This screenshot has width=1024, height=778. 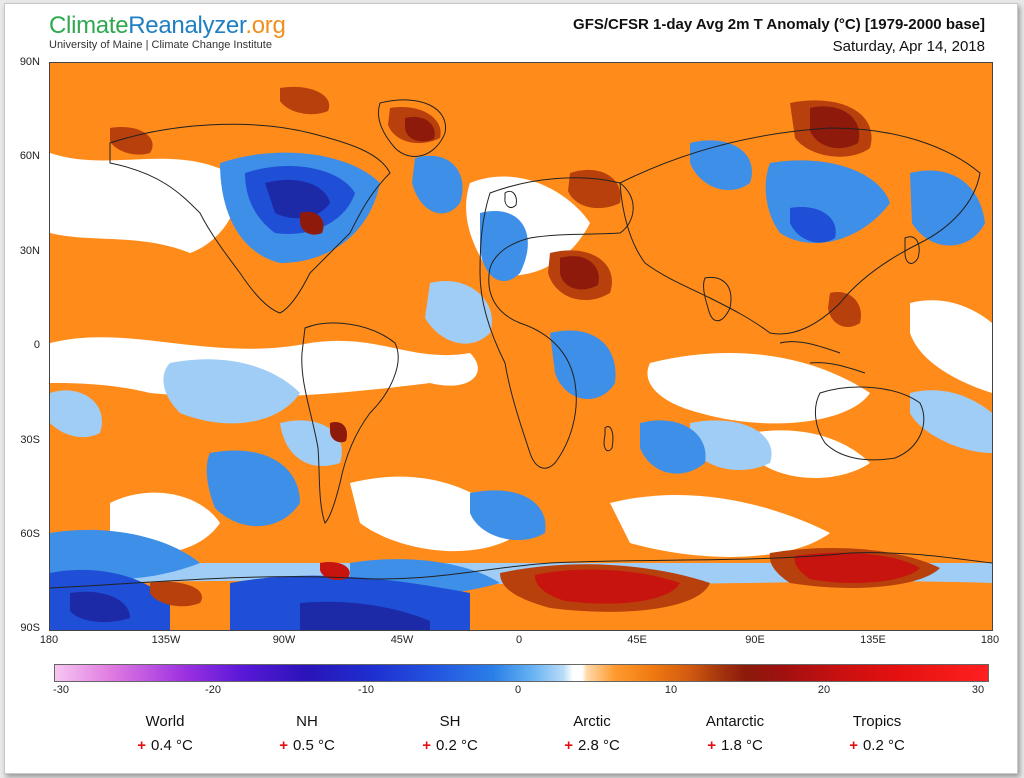 What do you see at coordinates (366, 690) in the screenshot?
I see `colorbar-tick: -10` at bounding box center [366, 690].